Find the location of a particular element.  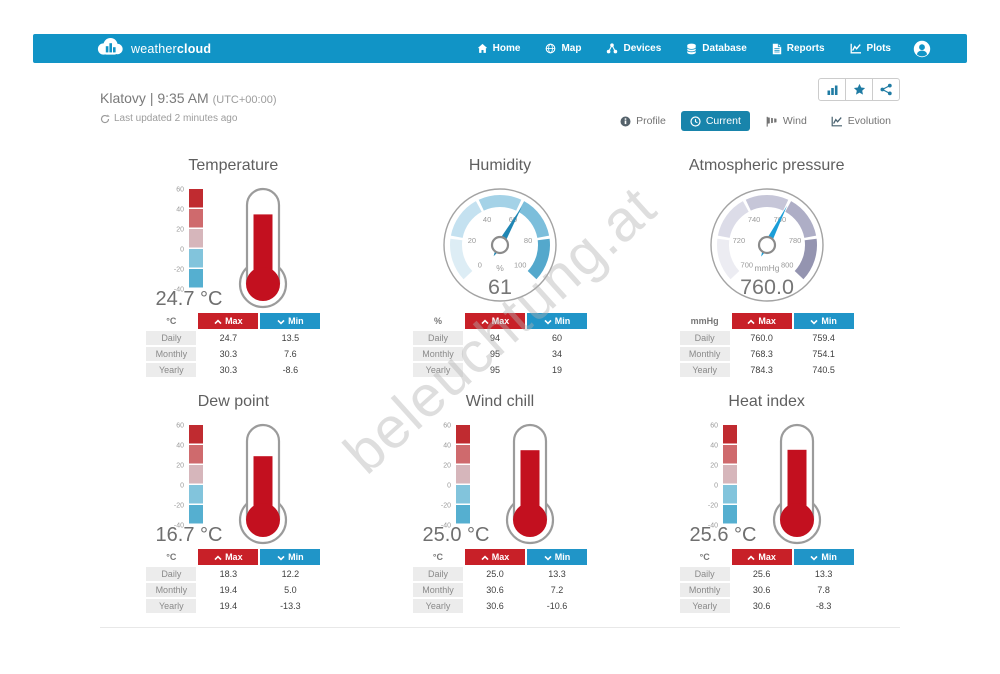

refresh-icon is located at coordinates (105, 119).